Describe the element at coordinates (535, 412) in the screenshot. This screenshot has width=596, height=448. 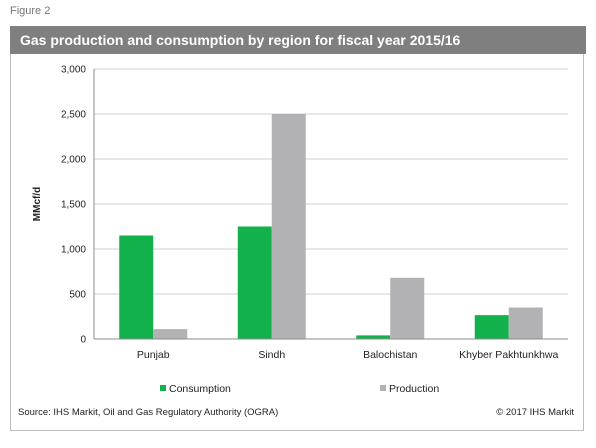
I see `copyright-note: © 2017 IHS Markit` at that location.